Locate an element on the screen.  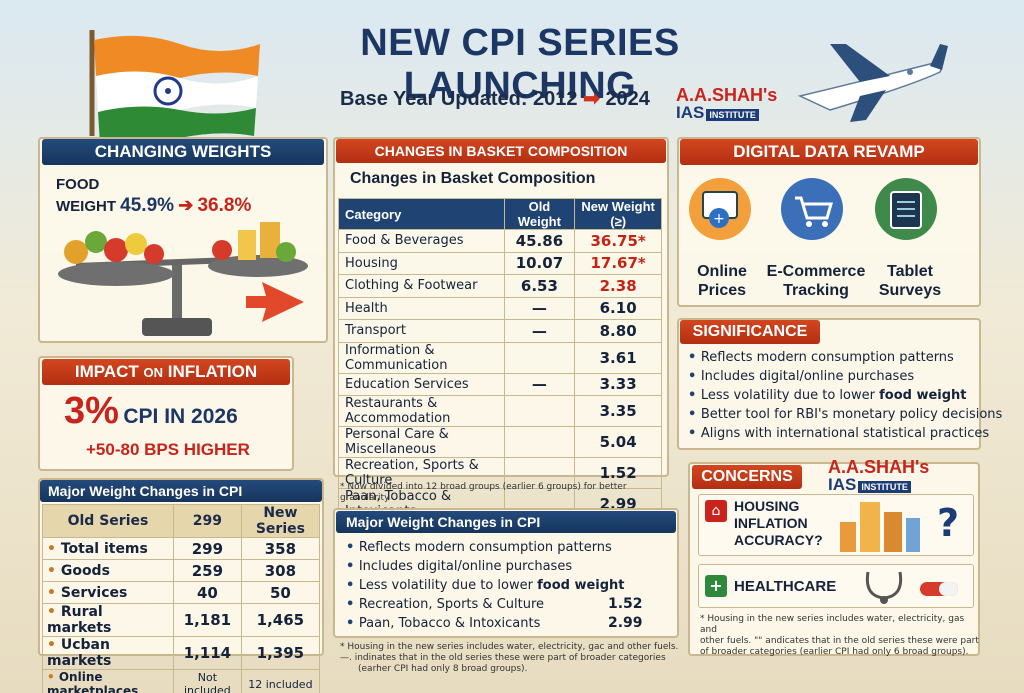
weight-arrow: ➔ is located at coordinates (186, 205).